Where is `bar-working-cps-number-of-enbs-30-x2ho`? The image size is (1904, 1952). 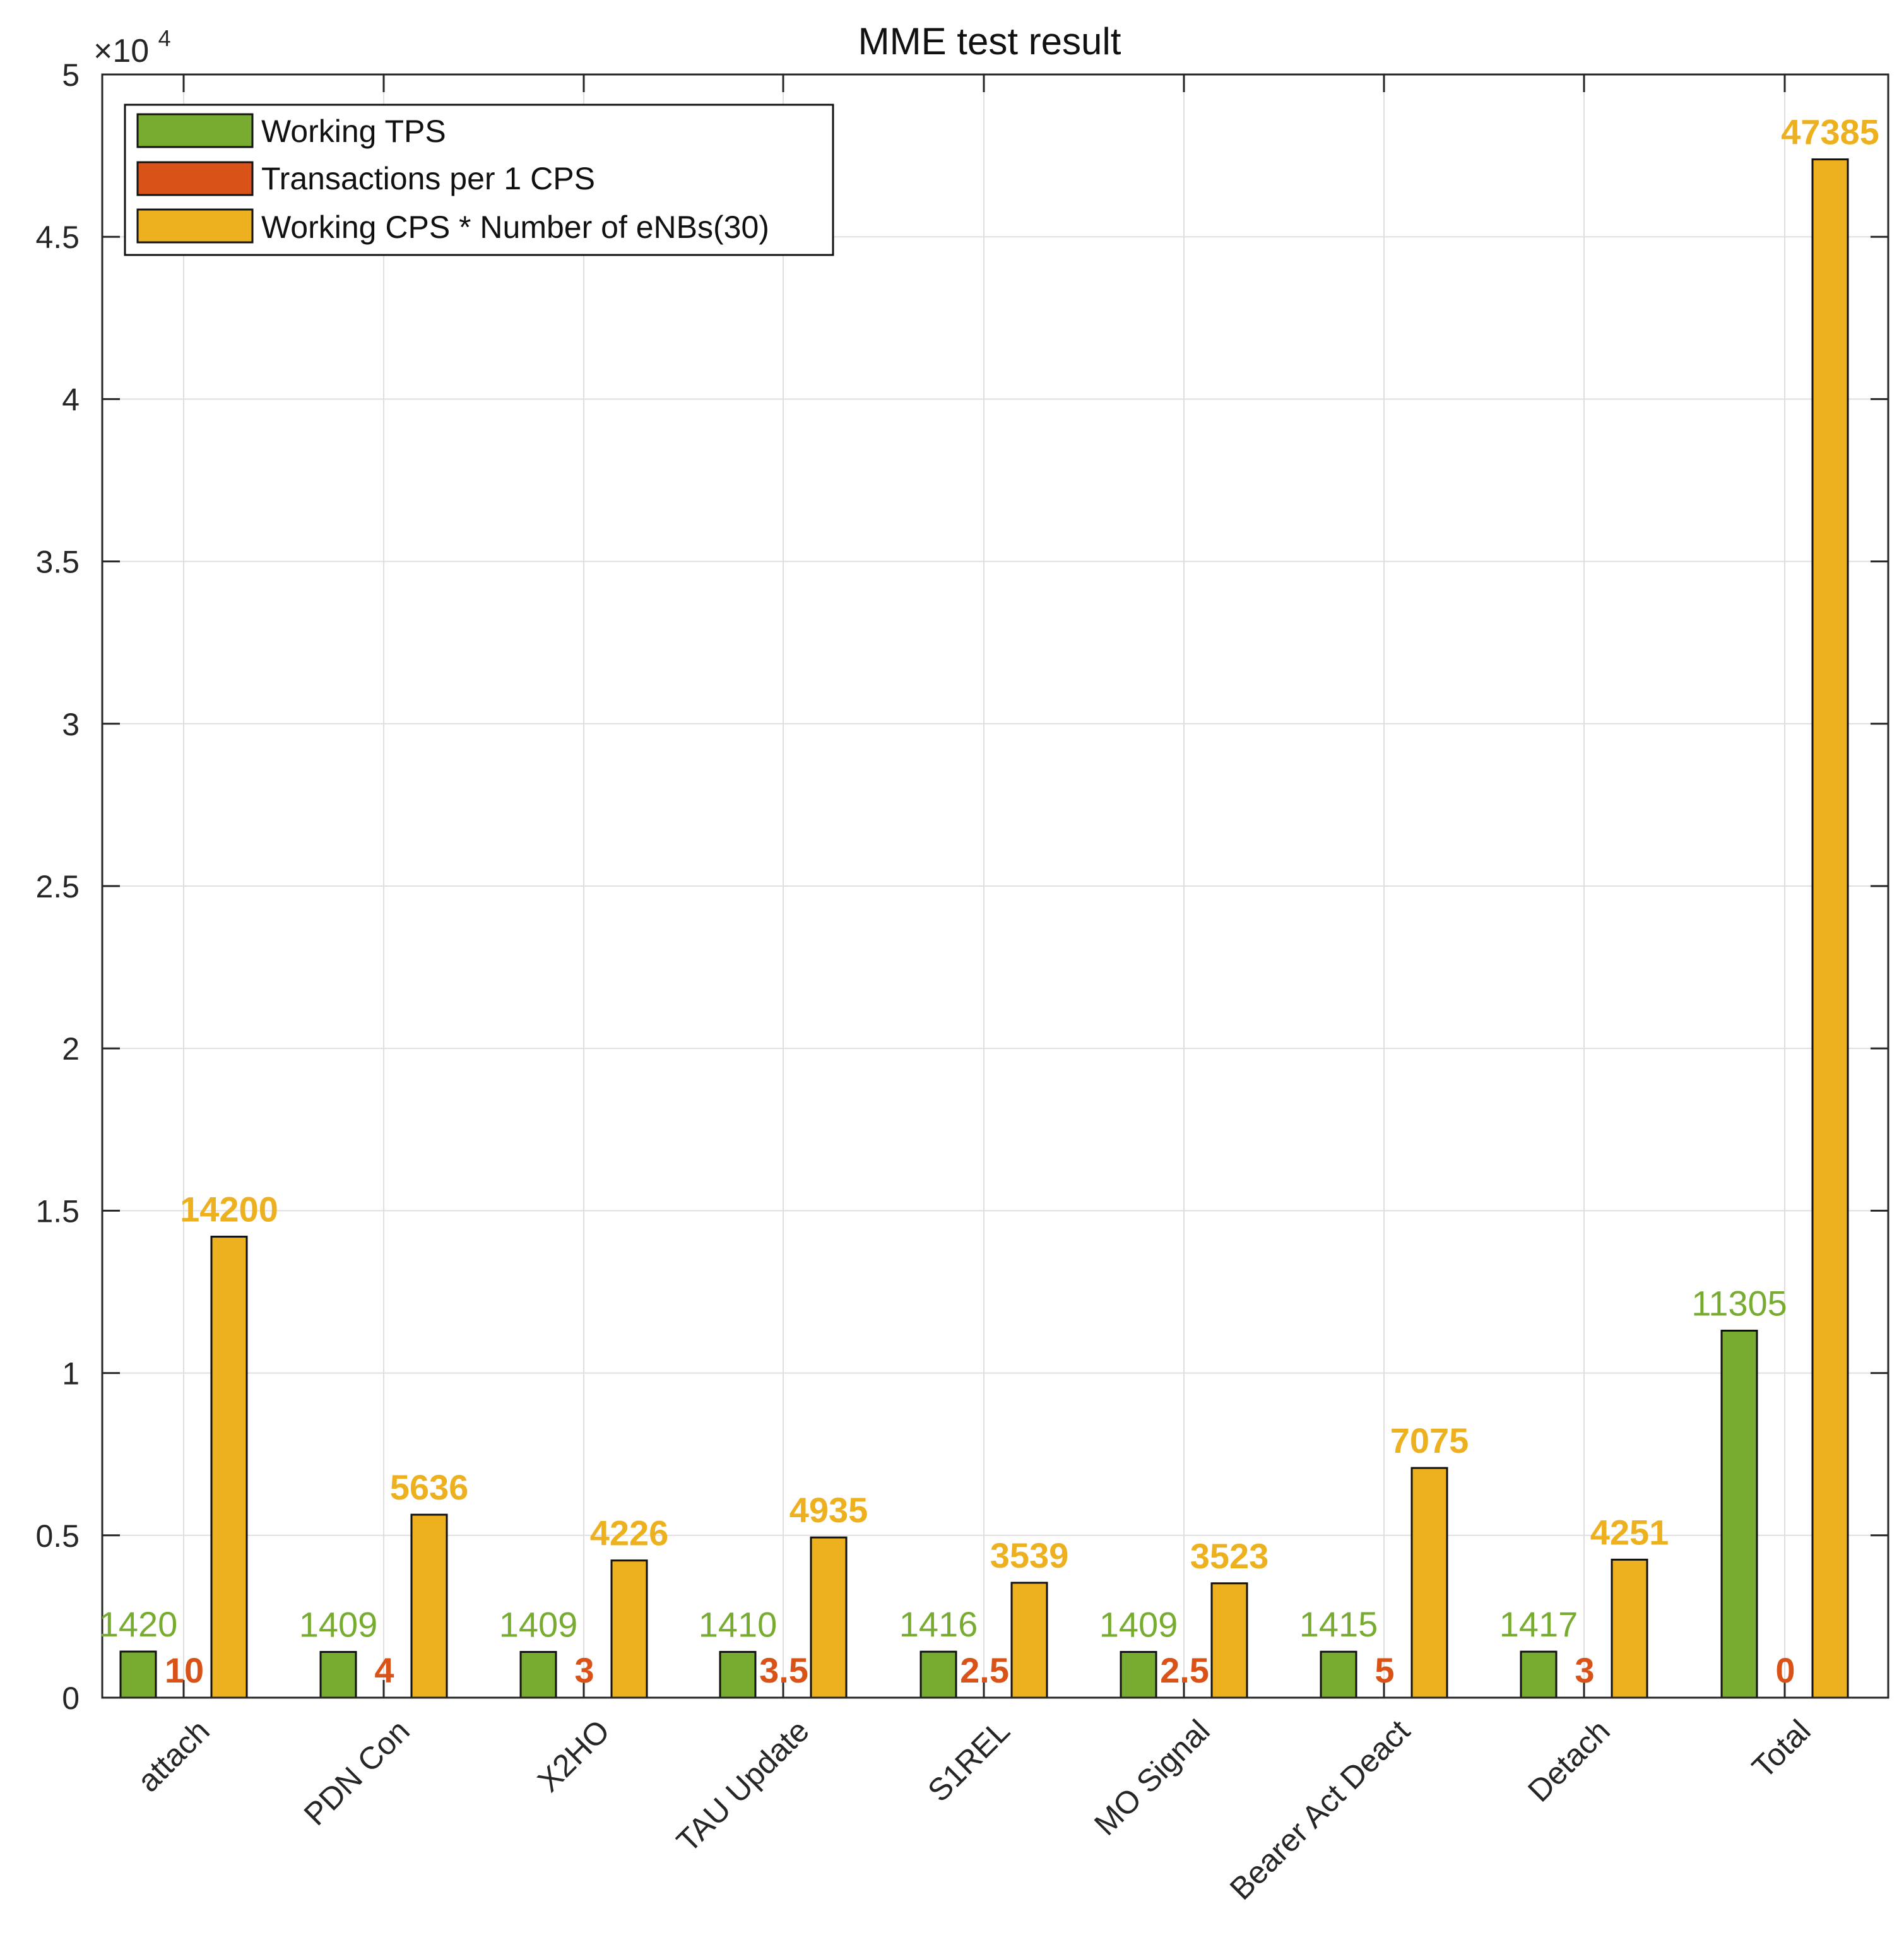 bar-working-cps-number-of-enbs-30-x2ho is located at coordinates (629, 1629).